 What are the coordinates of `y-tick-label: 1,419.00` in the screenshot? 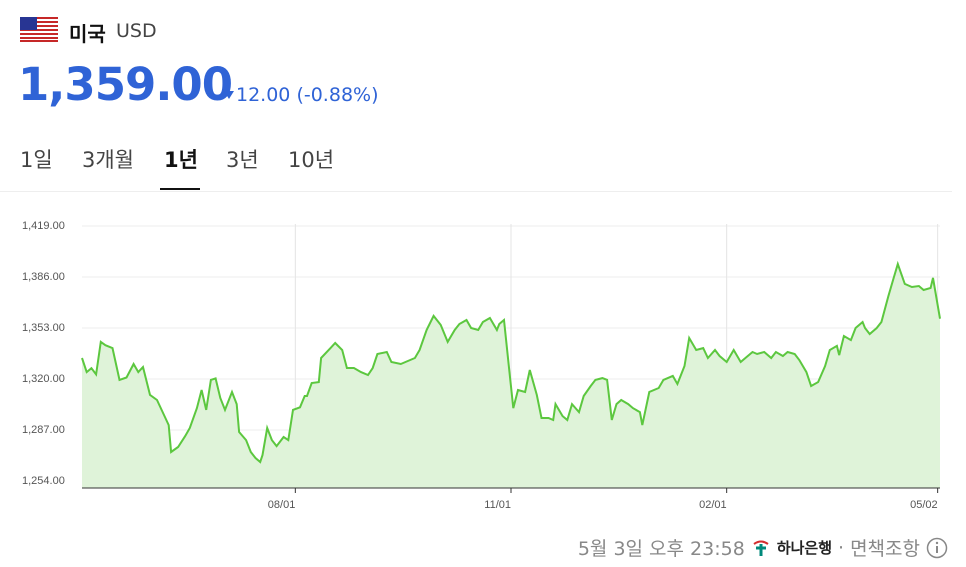 It's located at (43, 226).